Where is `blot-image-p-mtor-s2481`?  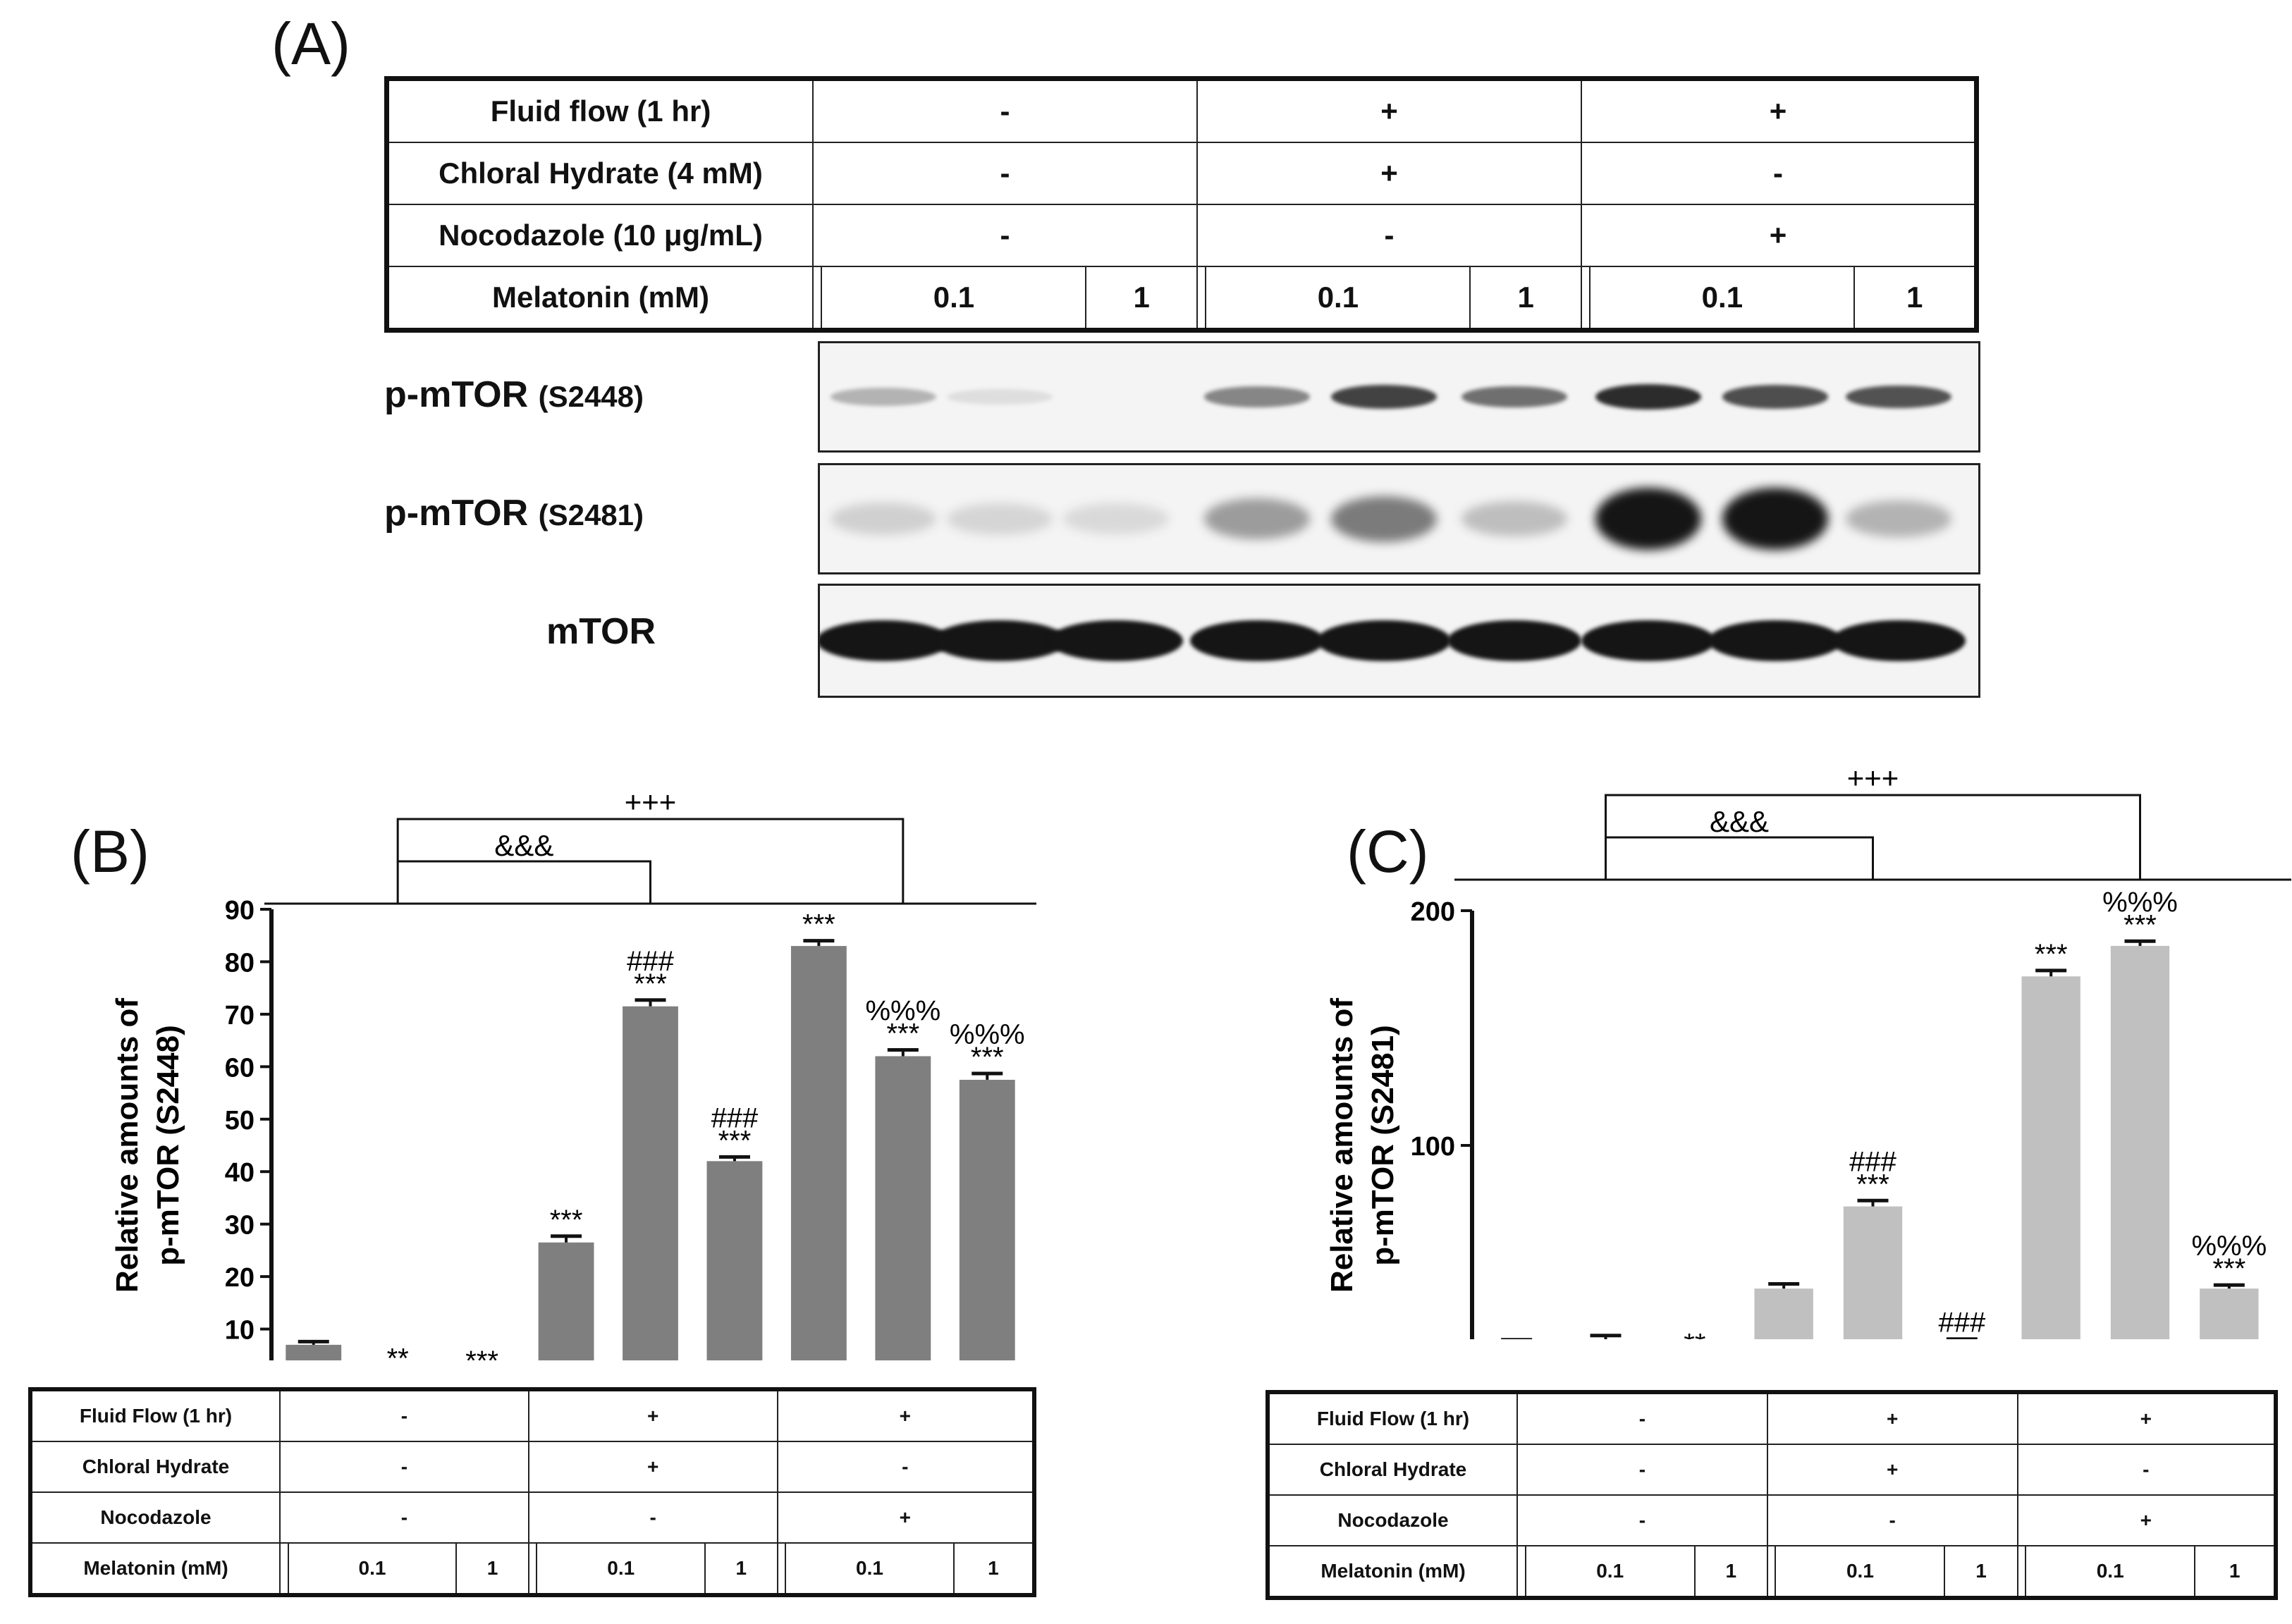
blot-image-p-mtor-s2481 is located at coordinates (1399, 518).